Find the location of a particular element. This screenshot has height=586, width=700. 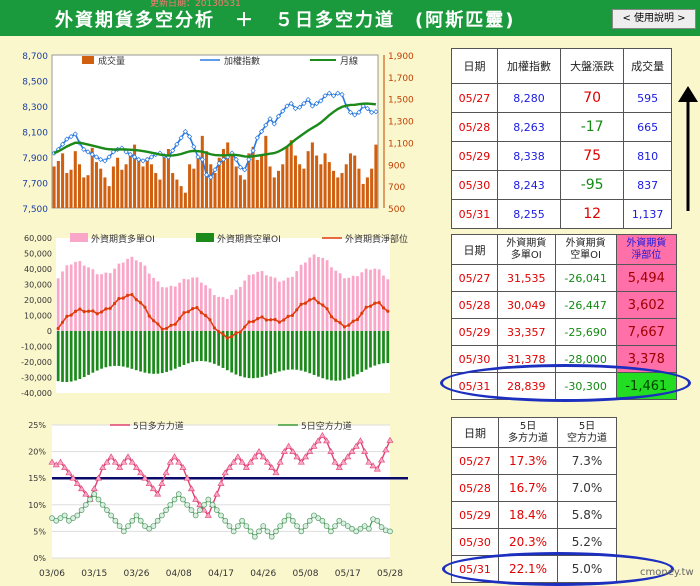

change-cell: 75 is located at coordinates (592, 156).